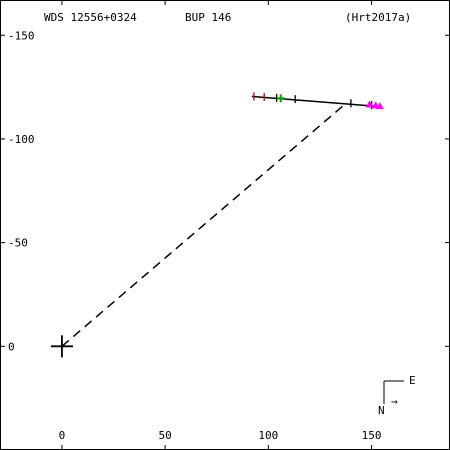 The height and width of the screenshot is (450, 450). Describe the element at coordinates (21, 35) in the screenshot. I see `y-tick-label: -150` at that location.